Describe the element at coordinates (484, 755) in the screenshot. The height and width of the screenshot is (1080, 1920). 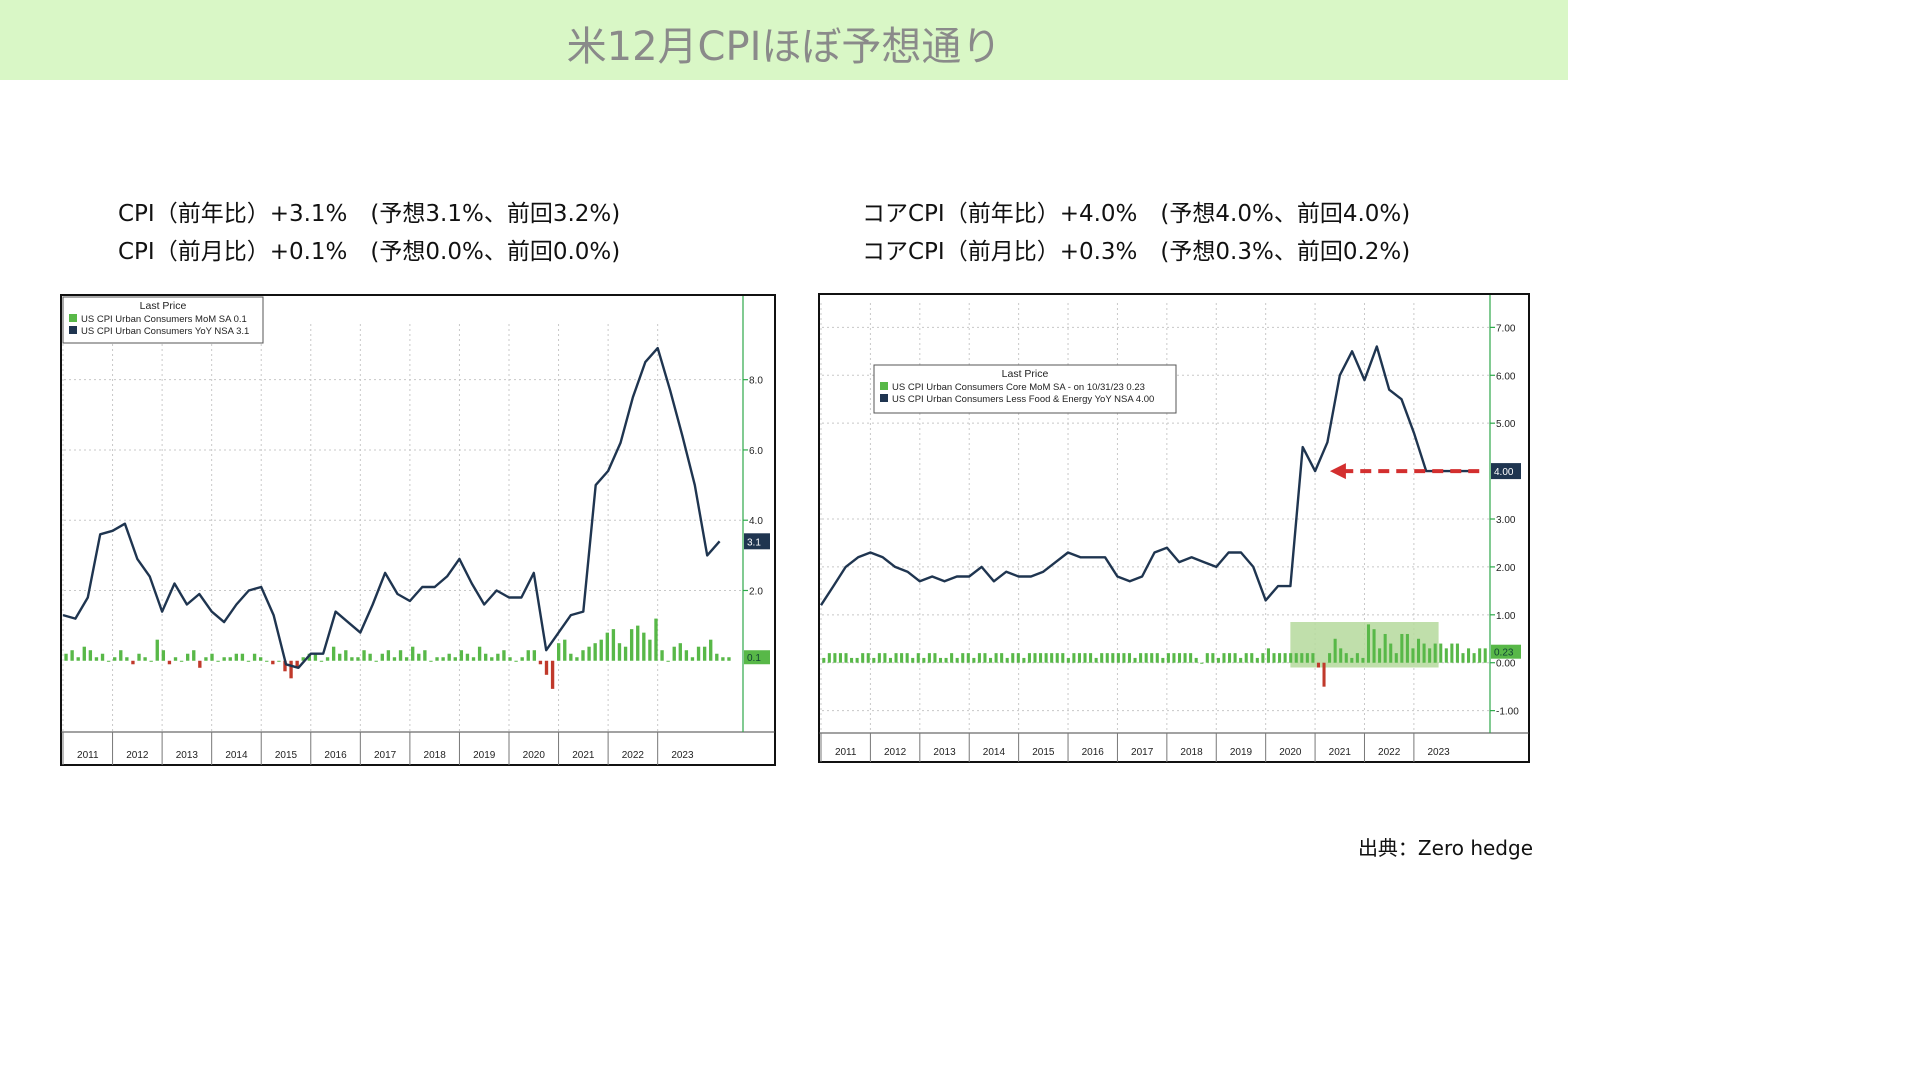
I see `x-tick-label: 2019` at that location.